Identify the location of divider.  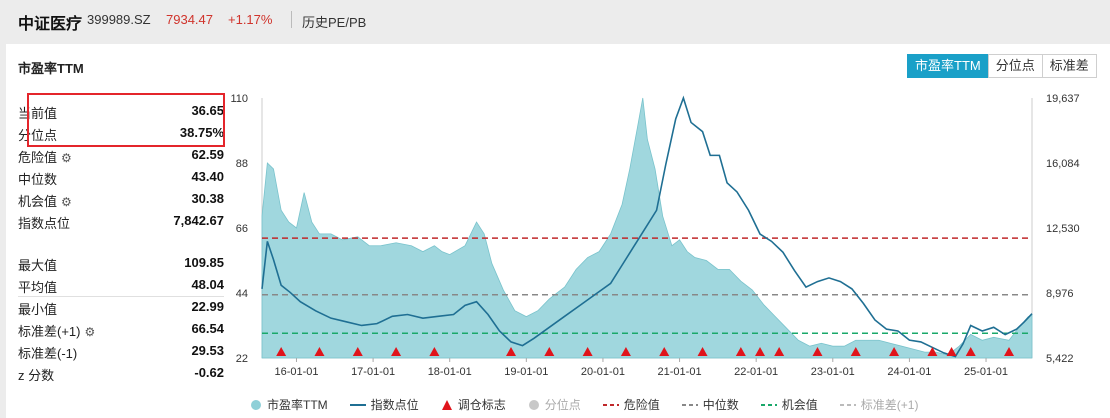
(121, 296).